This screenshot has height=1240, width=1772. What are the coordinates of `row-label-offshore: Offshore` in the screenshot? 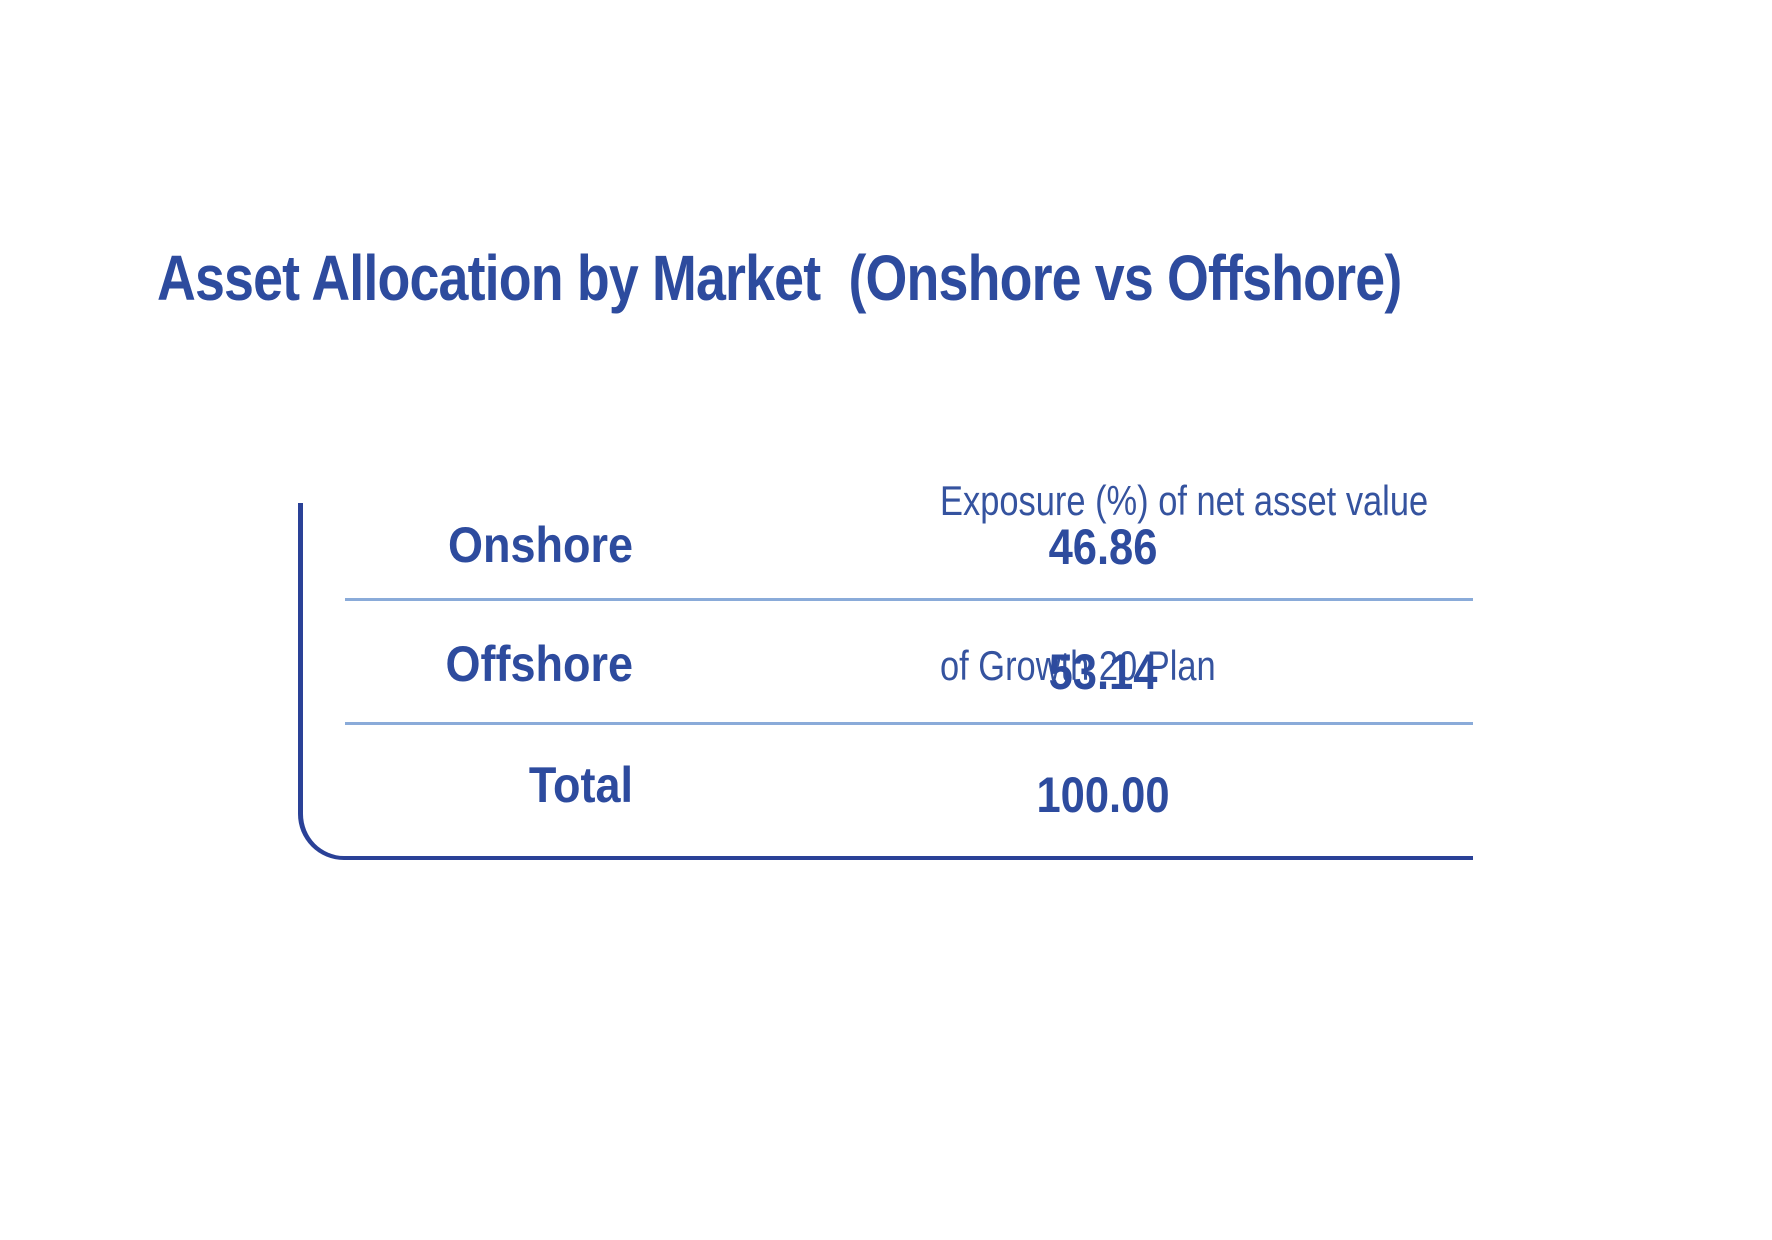 It's located at (539, 664).